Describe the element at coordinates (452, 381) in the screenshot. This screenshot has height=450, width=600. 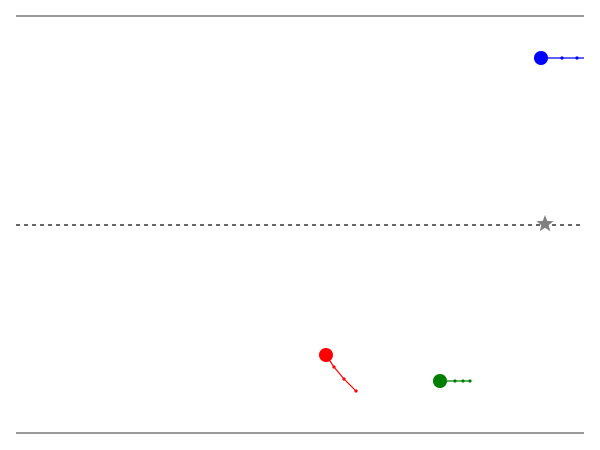
I see `agent-green` at that location.